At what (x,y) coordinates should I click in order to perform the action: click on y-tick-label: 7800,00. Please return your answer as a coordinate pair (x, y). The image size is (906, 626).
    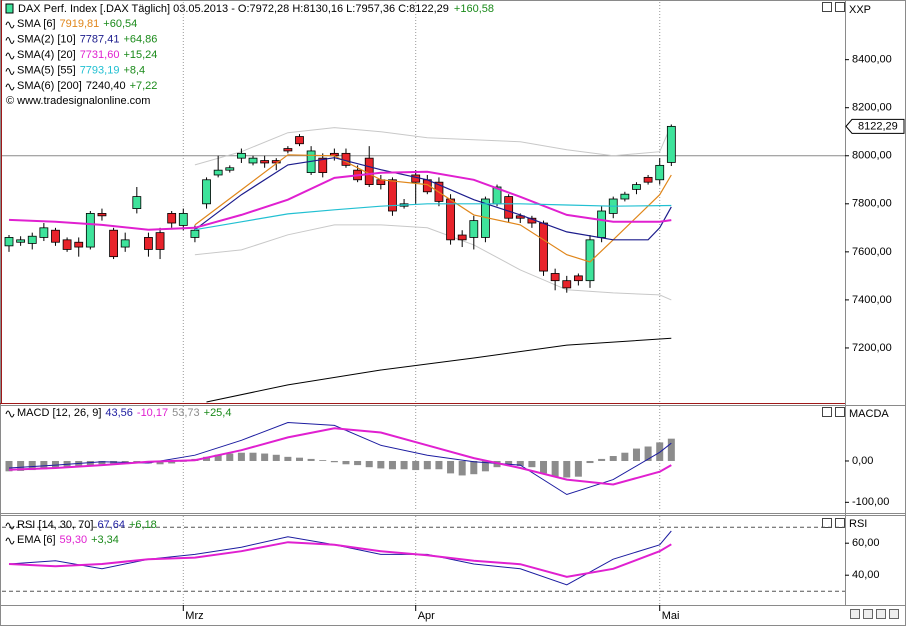
    Looking at the image, I should click on (872, 204).